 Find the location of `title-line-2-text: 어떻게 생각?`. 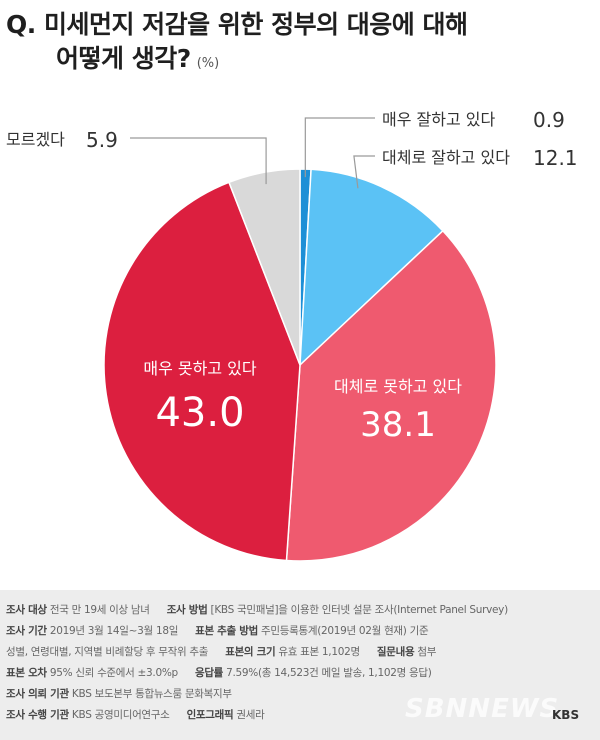

title-line-2-text: 어떻게 생각? is located at coordinates (123, 58).